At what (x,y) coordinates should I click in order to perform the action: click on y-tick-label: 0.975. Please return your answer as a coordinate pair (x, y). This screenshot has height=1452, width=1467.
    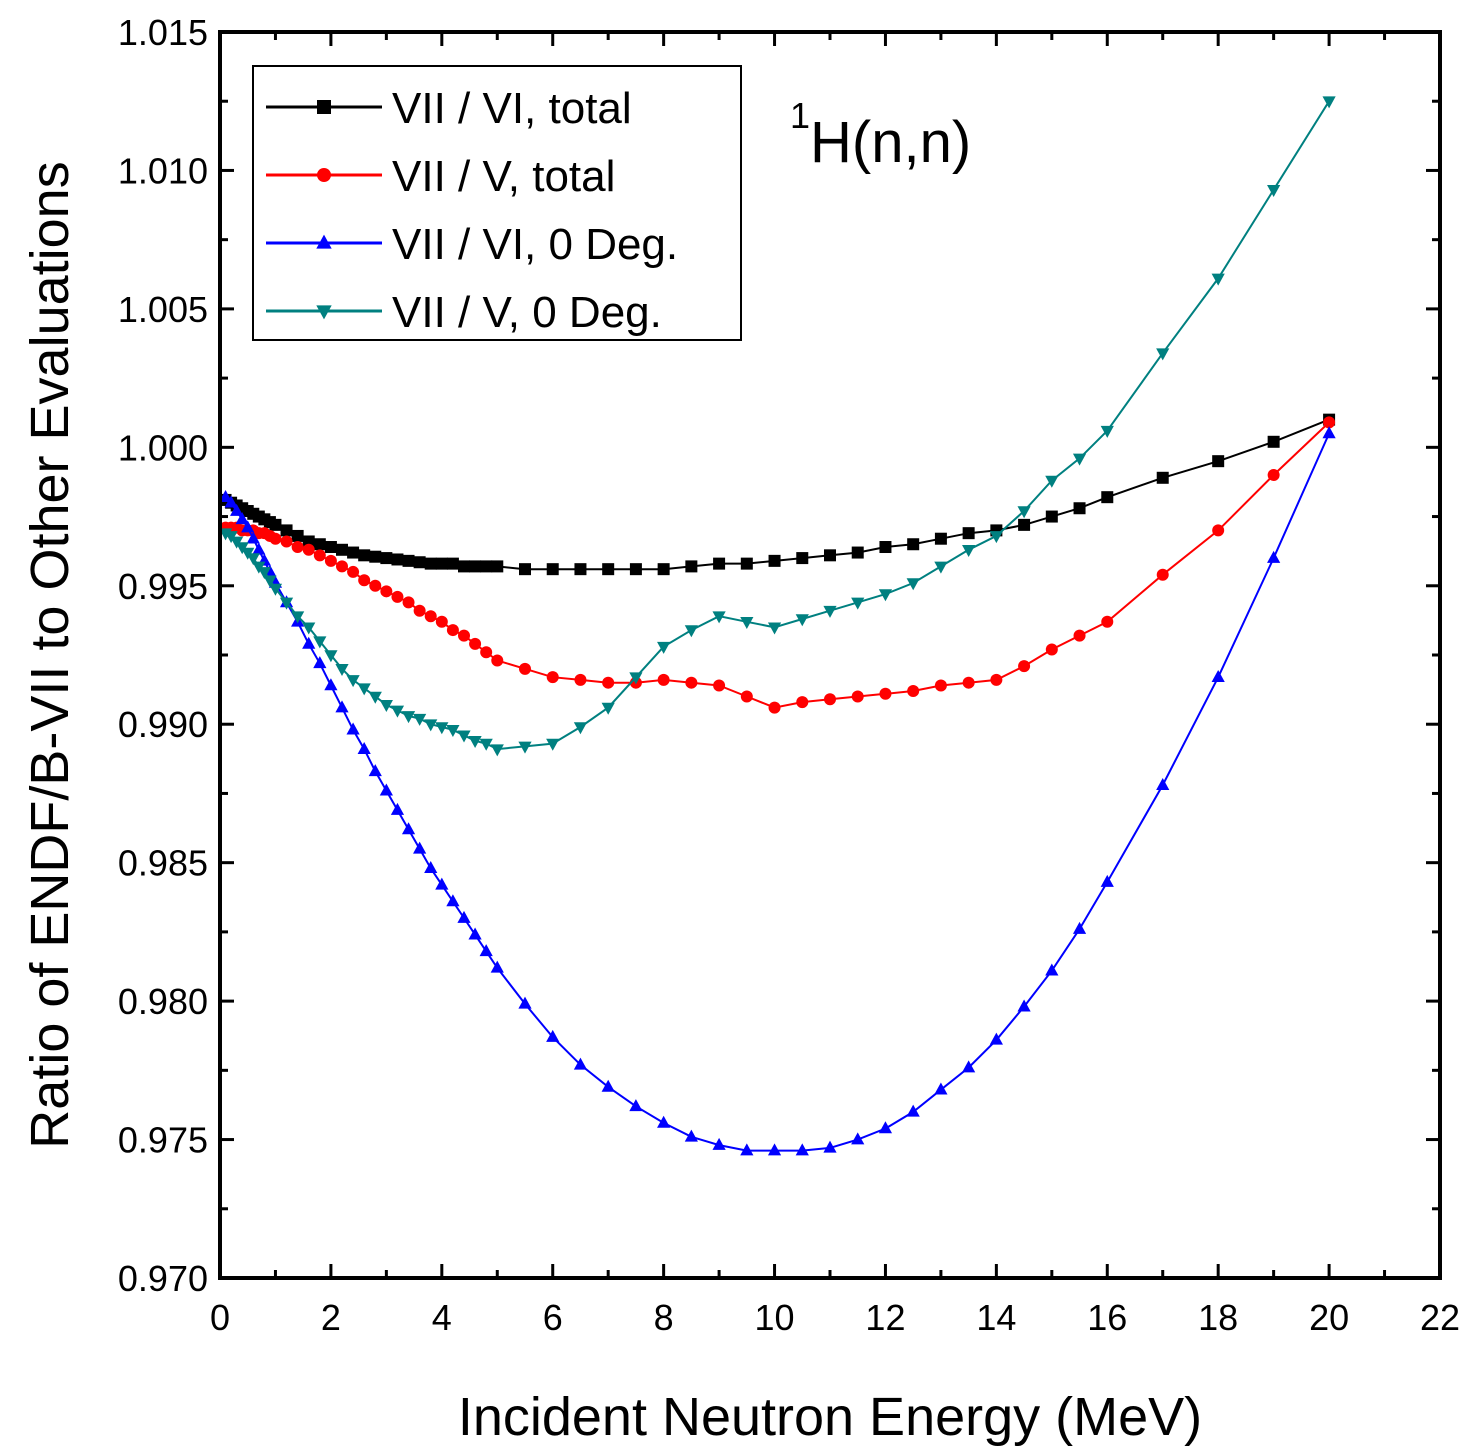
    Looking at the image, I should click on (163, 1140).